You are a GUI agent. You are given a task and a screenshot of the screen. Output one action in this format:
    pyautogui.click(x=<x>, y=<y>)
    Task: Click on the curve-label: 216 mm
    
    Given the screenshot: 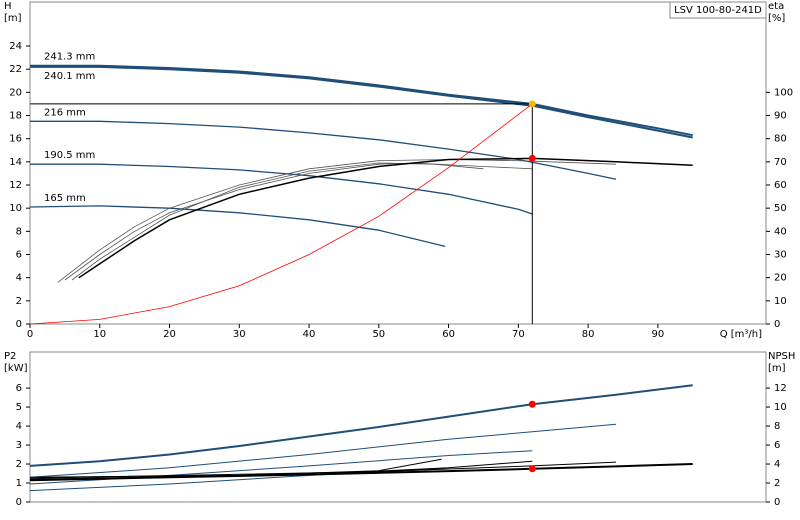 What is the action you would take?
    pyautogui.click(x=65, y=112)
    